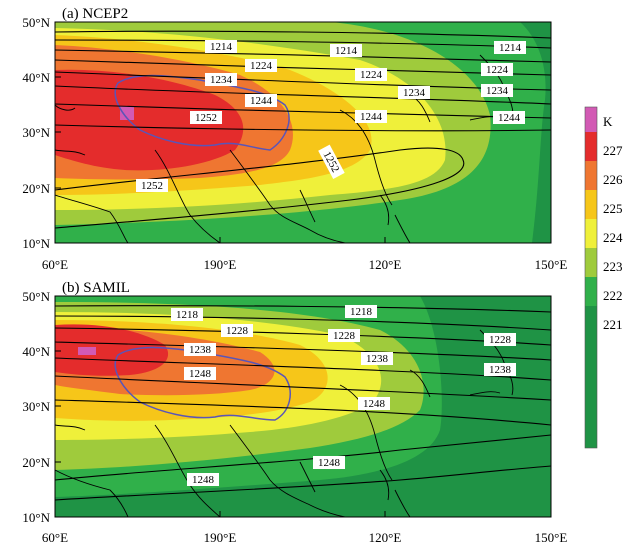 The image size is (643, 556). I want to click on colorbar-level: 225, so click(613, 208).